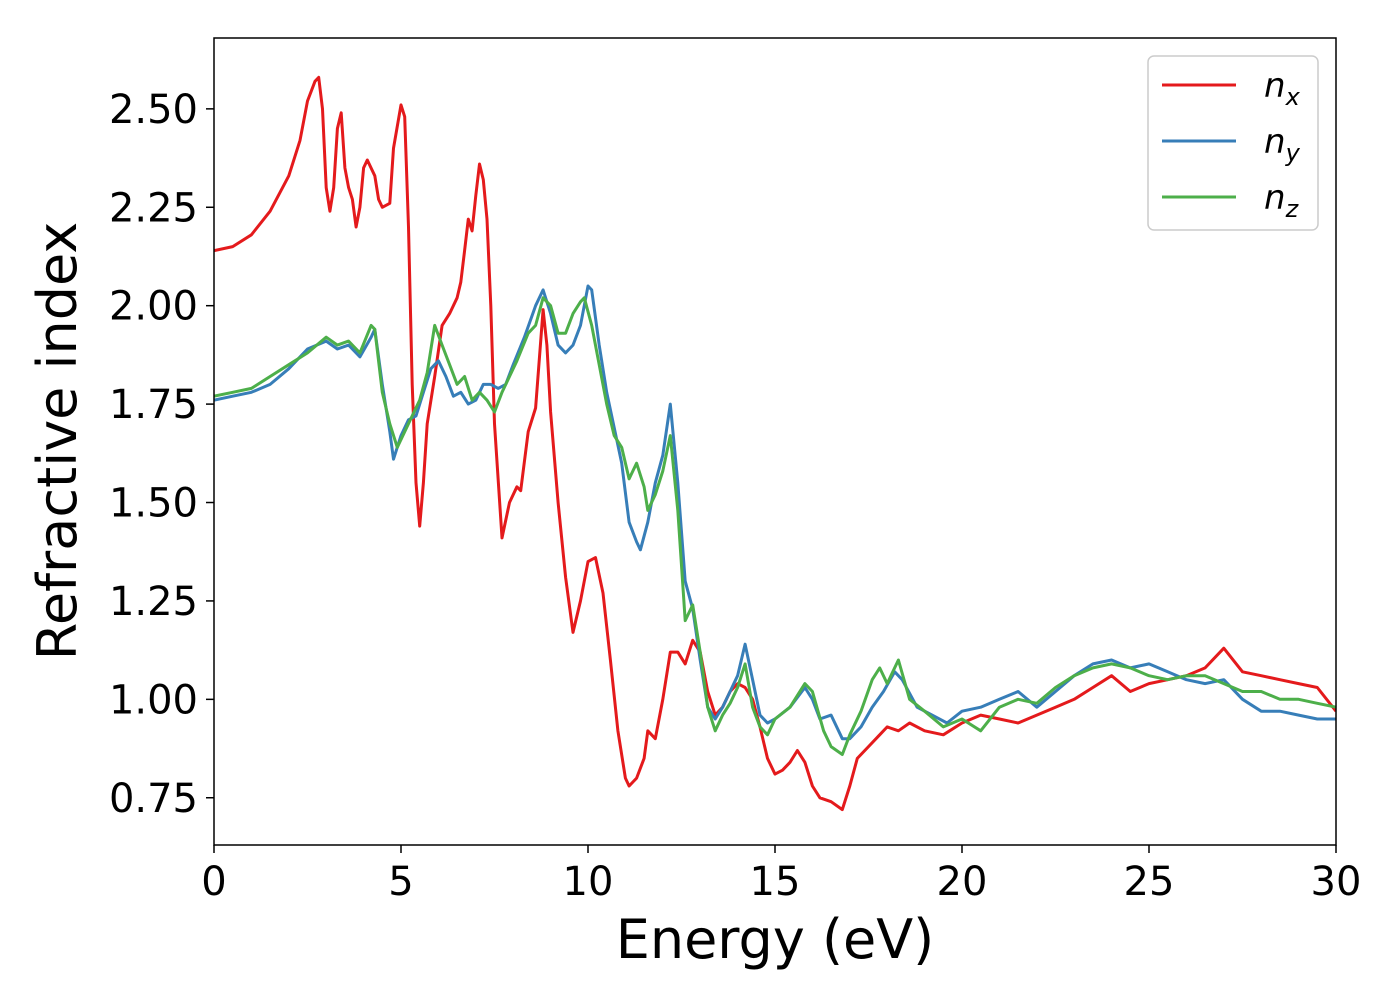 This screenshot has height=1000, width=1400. Describe the element at coordinates (1282, 88) in the screenshot. I see `legend-entry-x: nx` at that location.